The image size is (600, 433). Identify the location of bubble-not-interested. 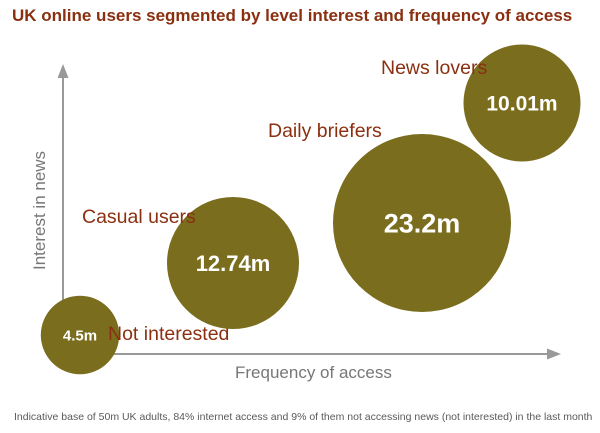
(80, 335).